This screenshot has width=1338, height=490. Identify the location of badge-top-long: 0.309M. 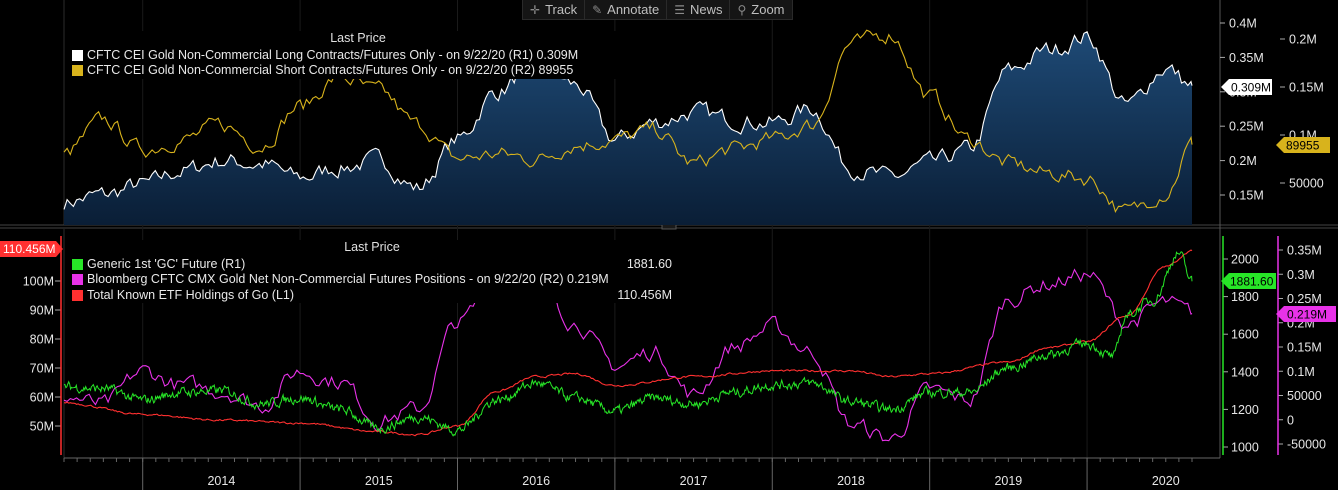
(1246, 87).